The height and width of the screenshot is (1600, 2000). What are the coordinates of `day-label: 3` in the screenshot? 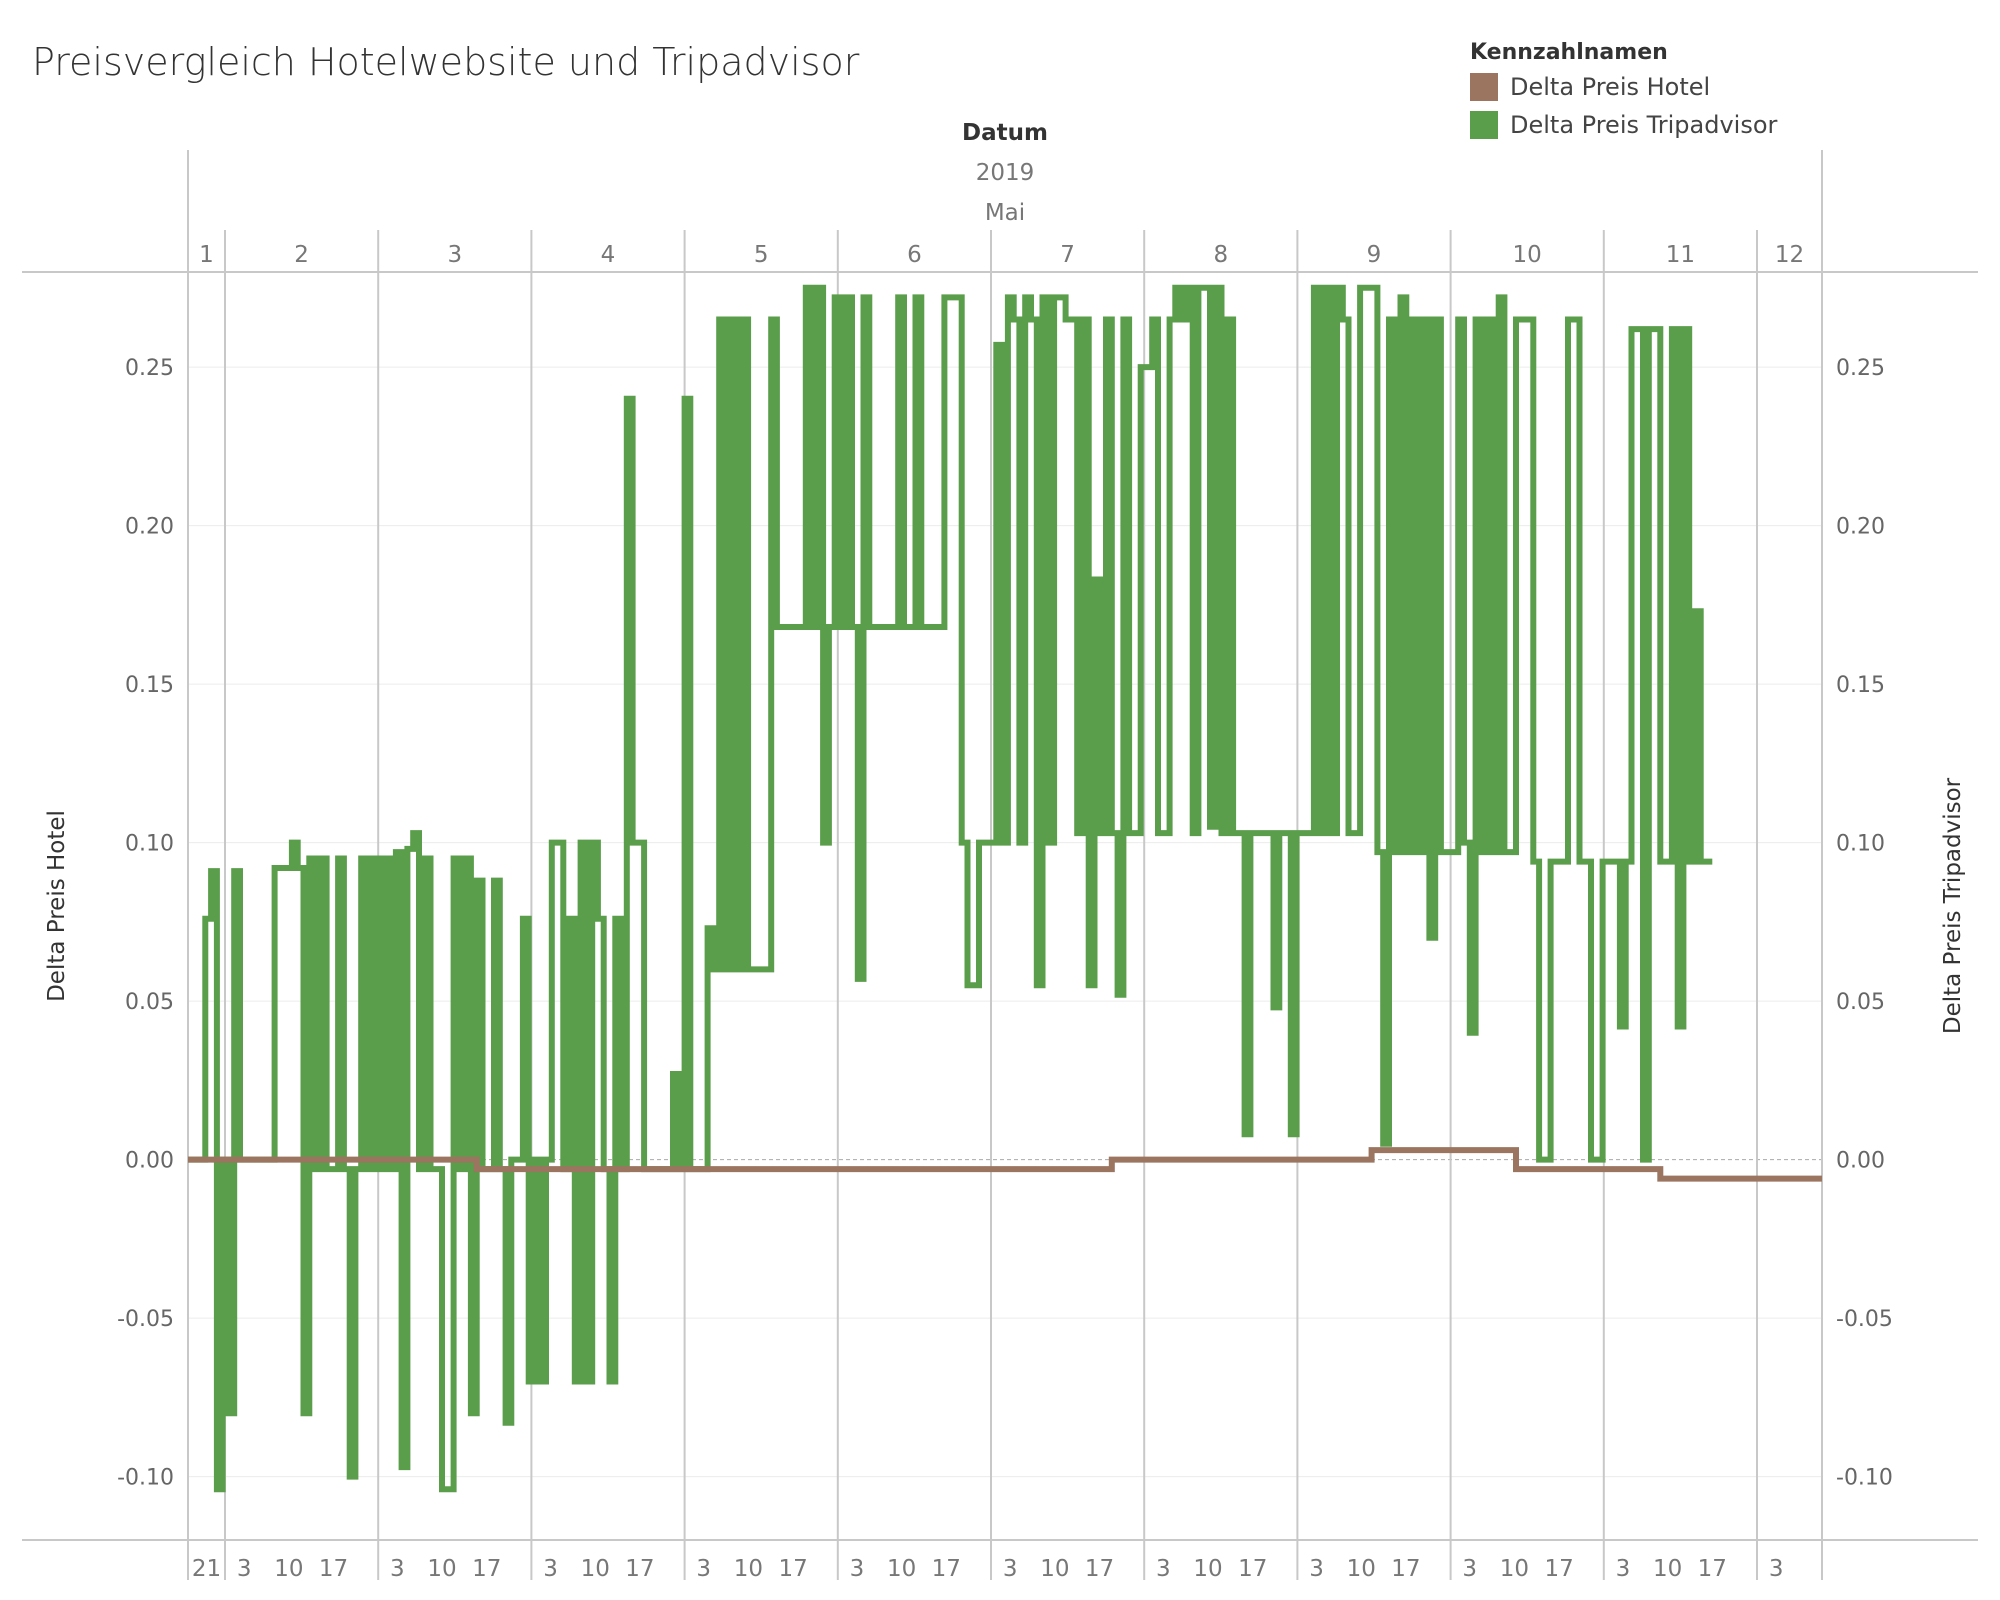 It's located at (454, 255).